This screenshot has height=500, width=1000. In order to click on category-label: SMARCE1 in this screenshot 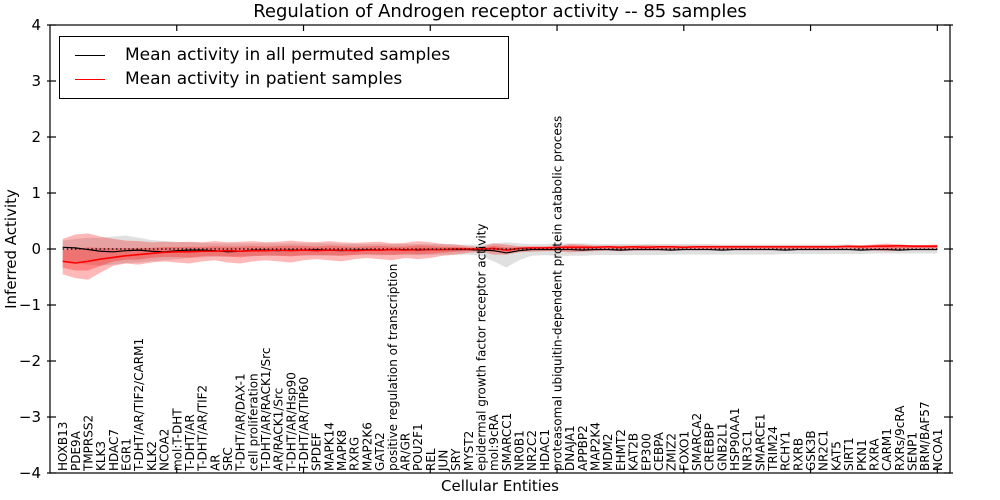, I will do `click(760, 442)`.